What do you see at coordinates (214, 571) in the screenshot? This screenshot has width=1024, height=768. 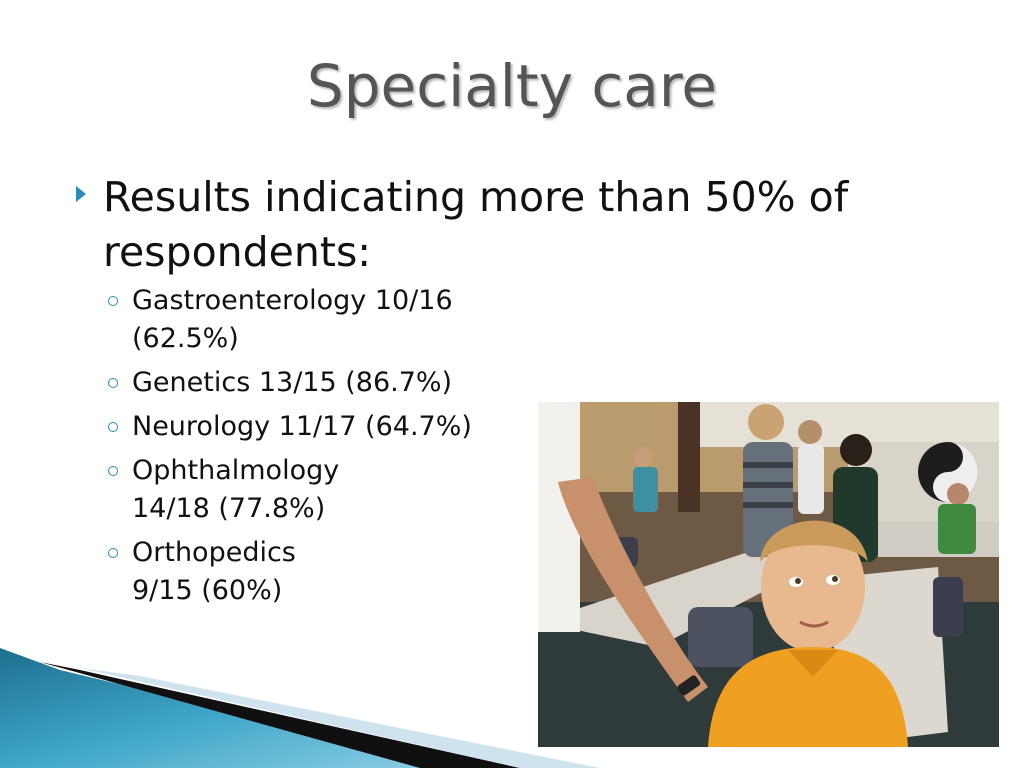 I see `list-item-text: Orthopedics 9/15 (60%)` at bounding box center [214, 571].